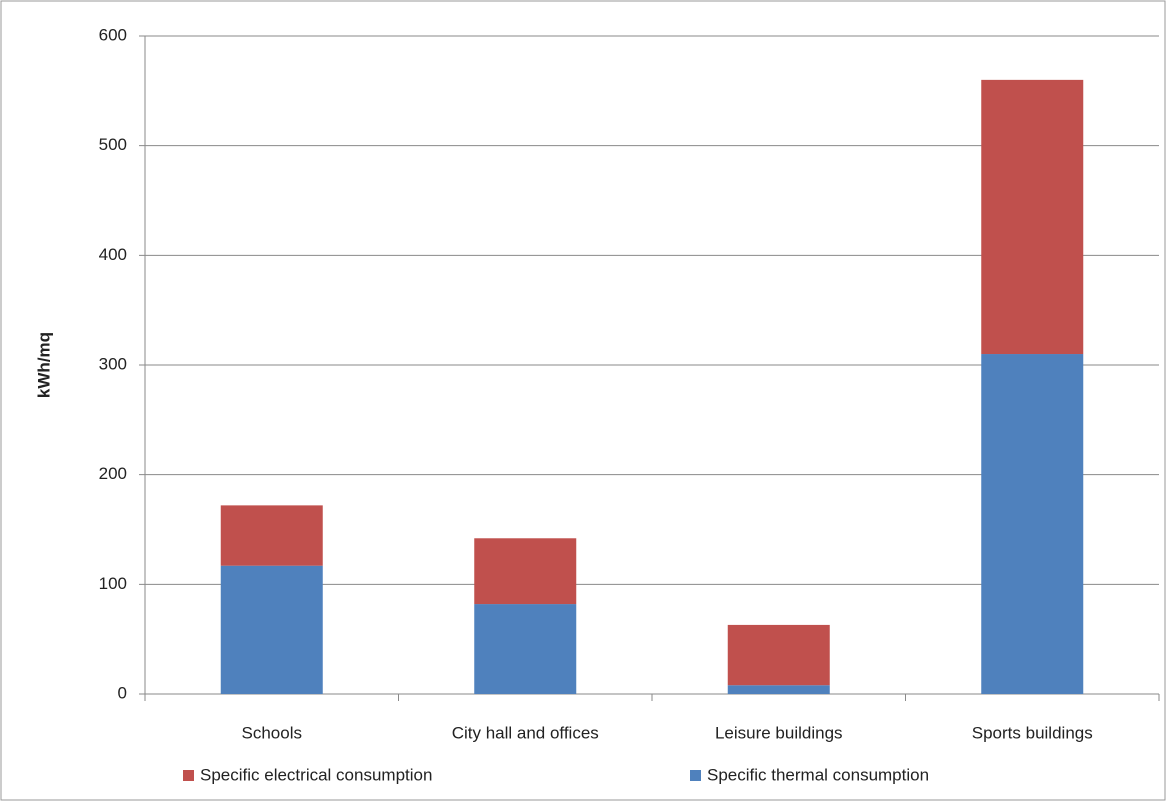  I want to click on y-tick-label: 400, so click(113, 254).